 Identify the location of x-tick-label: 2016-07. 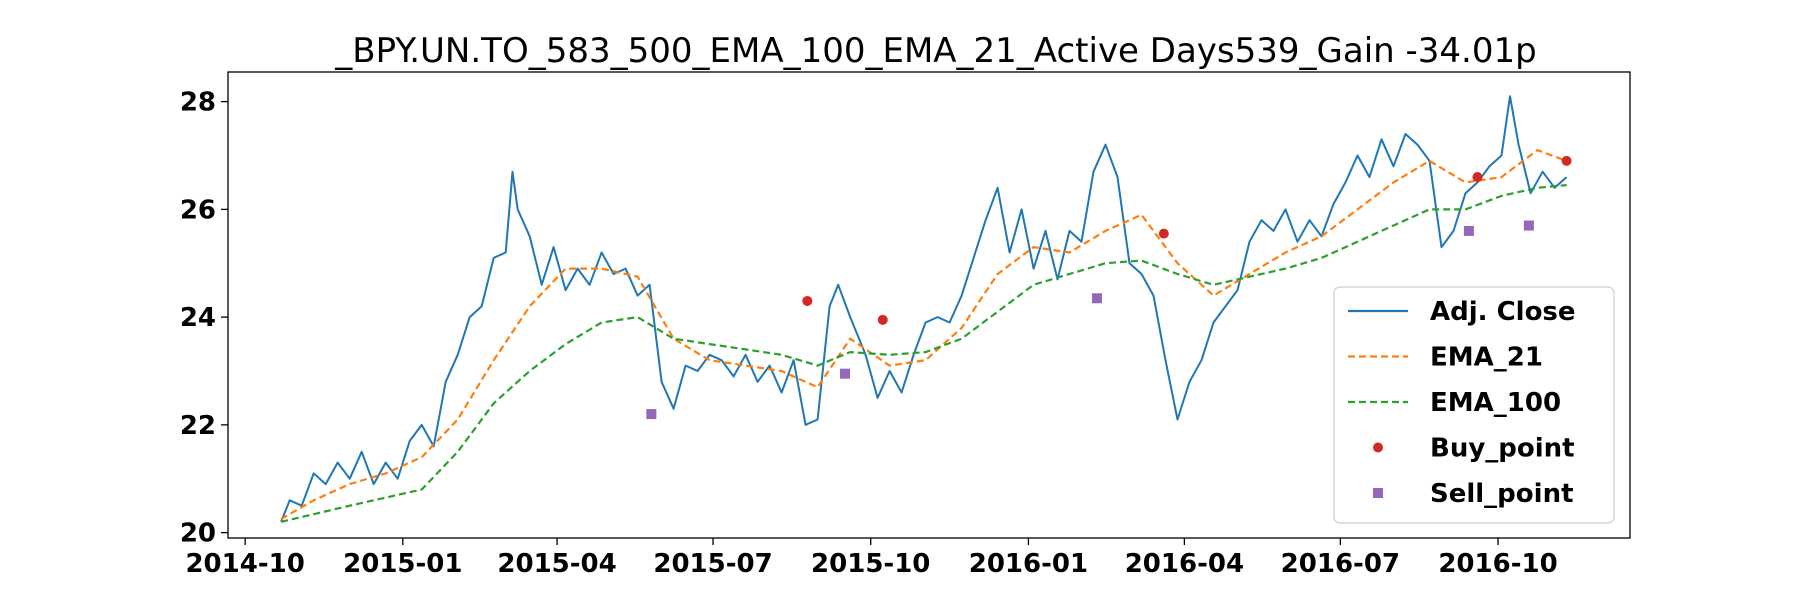
(1340, 564).